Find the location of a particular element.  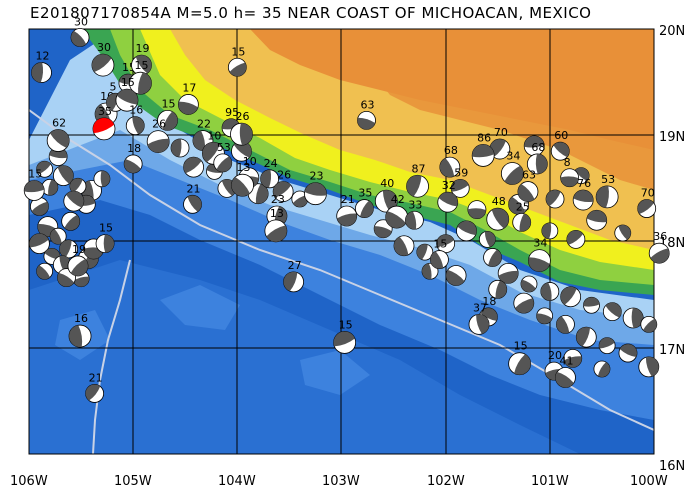

event-depth-label: 35 is located at coordinates (365, 193).